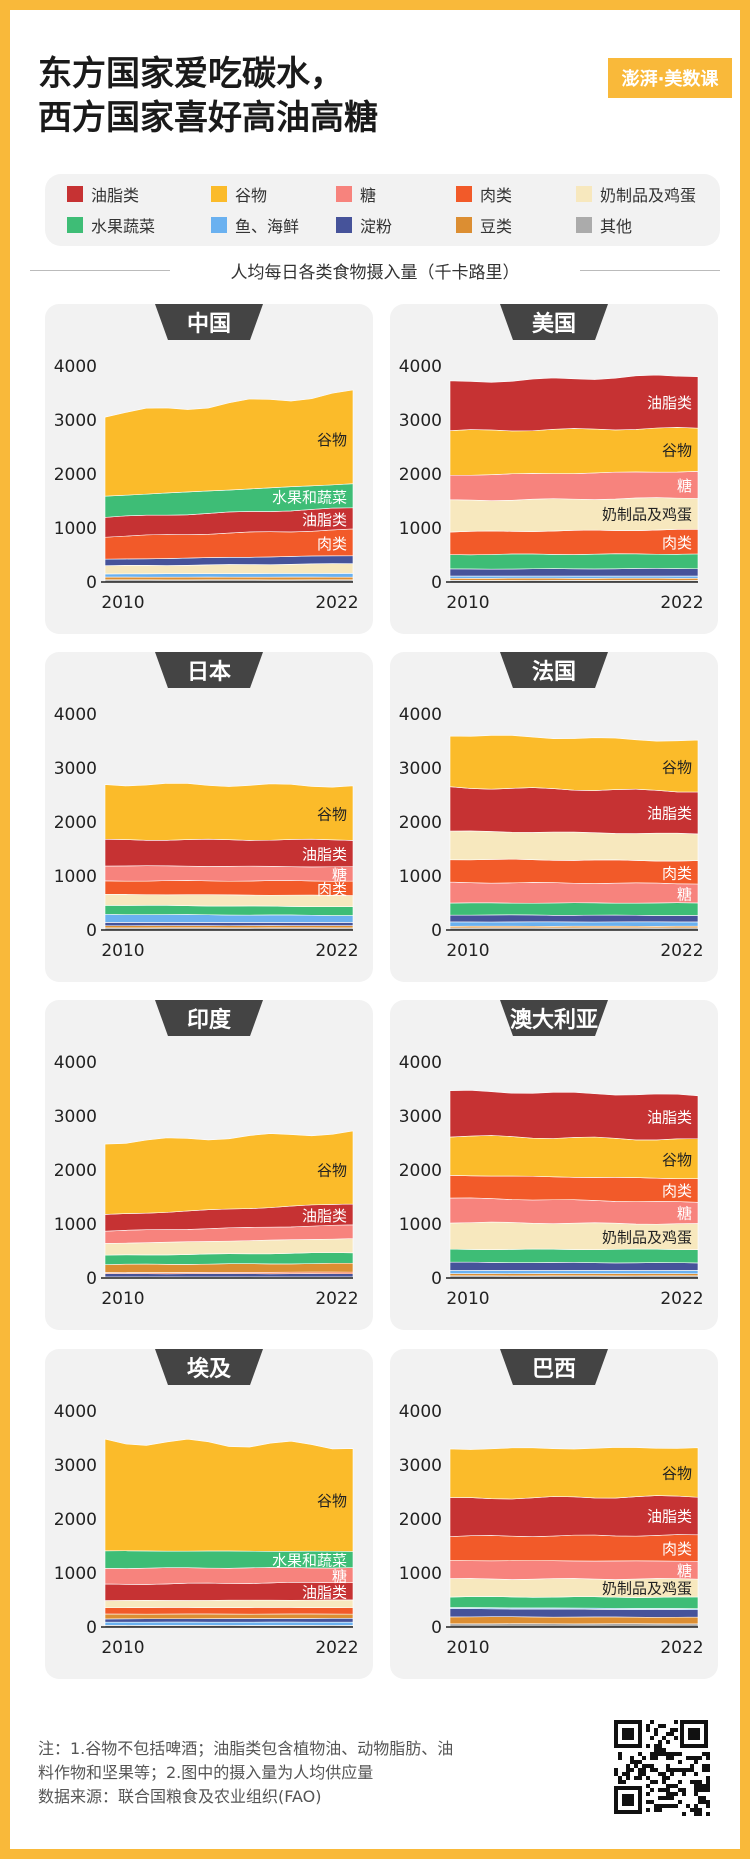 This screenshot has width=750, height=1859. I want to click on legend-item: 糖, so click(396, 194).